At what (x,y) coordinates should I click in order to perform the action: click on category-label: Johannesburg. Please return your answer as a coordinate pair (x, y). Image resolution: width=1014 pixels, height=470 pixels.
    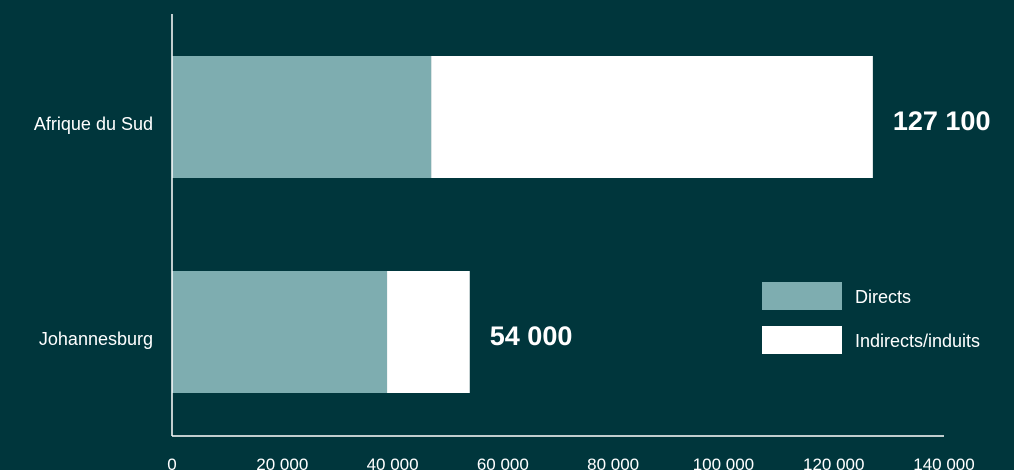
    Looking at the image, I should click on (96, 339).